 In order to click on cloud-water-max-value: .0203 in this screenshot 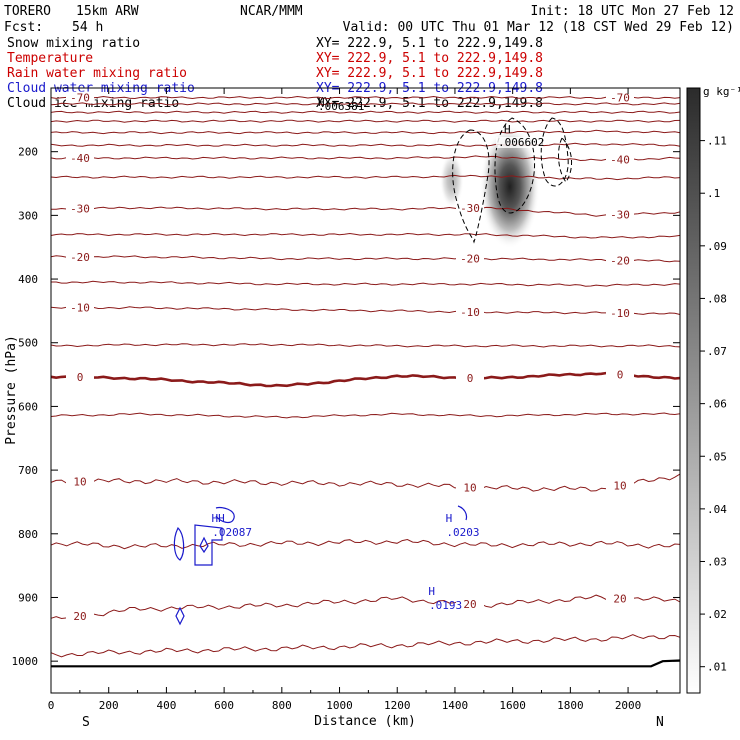, I will do `click(462, 532)`.